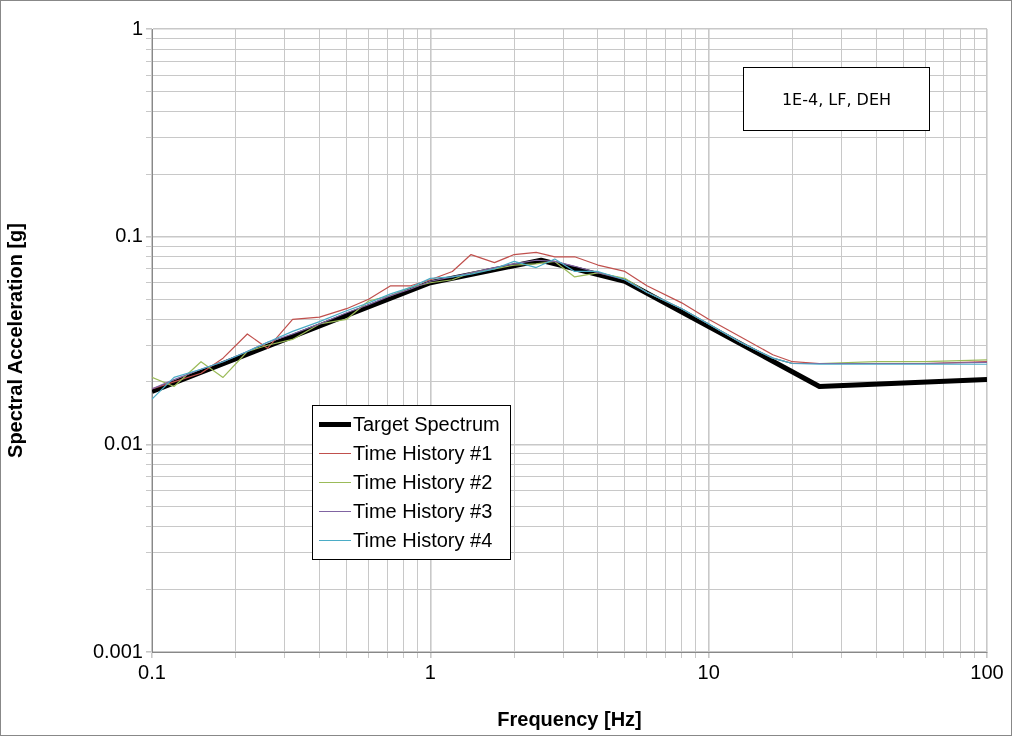 This screenshot has width=1012, height=736. Describe the element at coordinates (423, 540) in the screenshot. I see `legend-label: Time History #4` at that location.